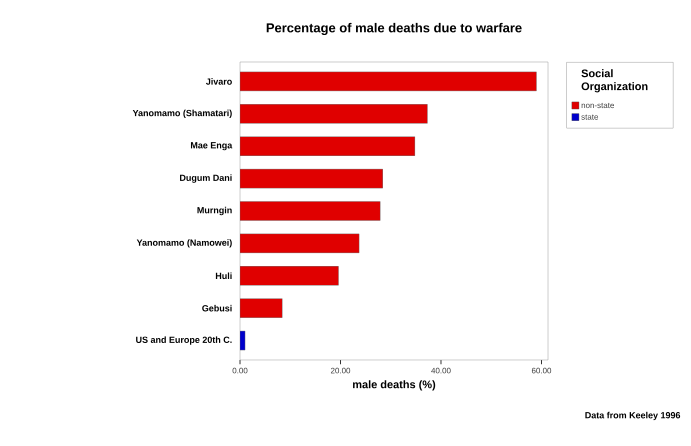 The height and width of the screenshot is (446, 691). Describe the element at coordinates (219, 81) in the screenshot. I see `y-tick-label: Jivaro` at that location.